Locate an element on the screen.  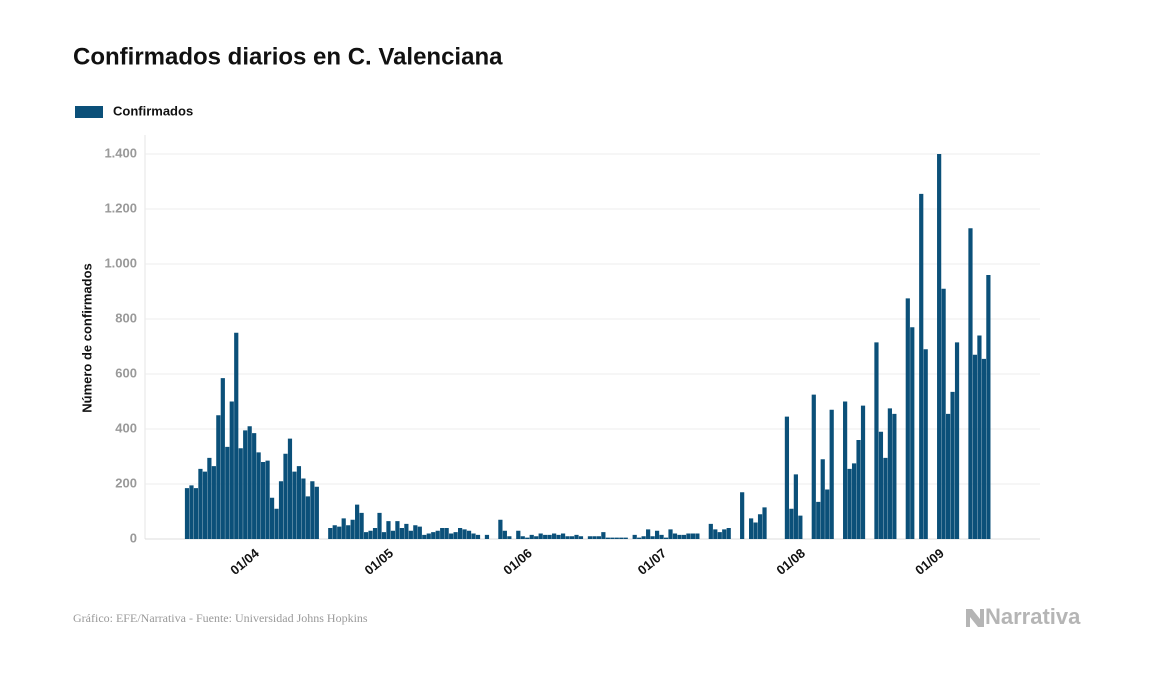
x-tick-label: 01/05 is located at coordinates (379, 561).